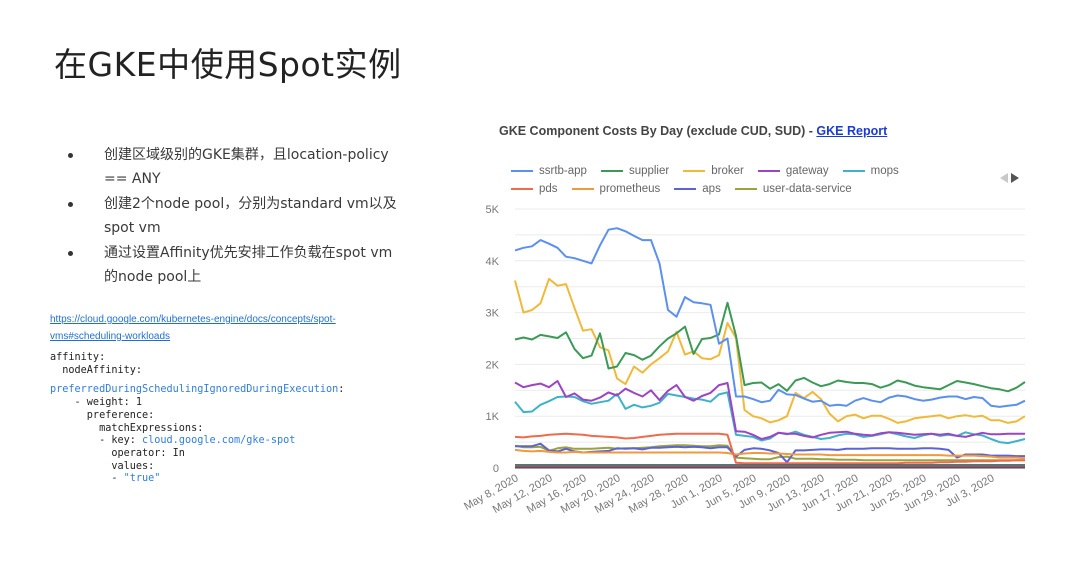 This screenshot has width=1080, height=564. I want to click on legend-label: user-data-service, so click(807, 189).